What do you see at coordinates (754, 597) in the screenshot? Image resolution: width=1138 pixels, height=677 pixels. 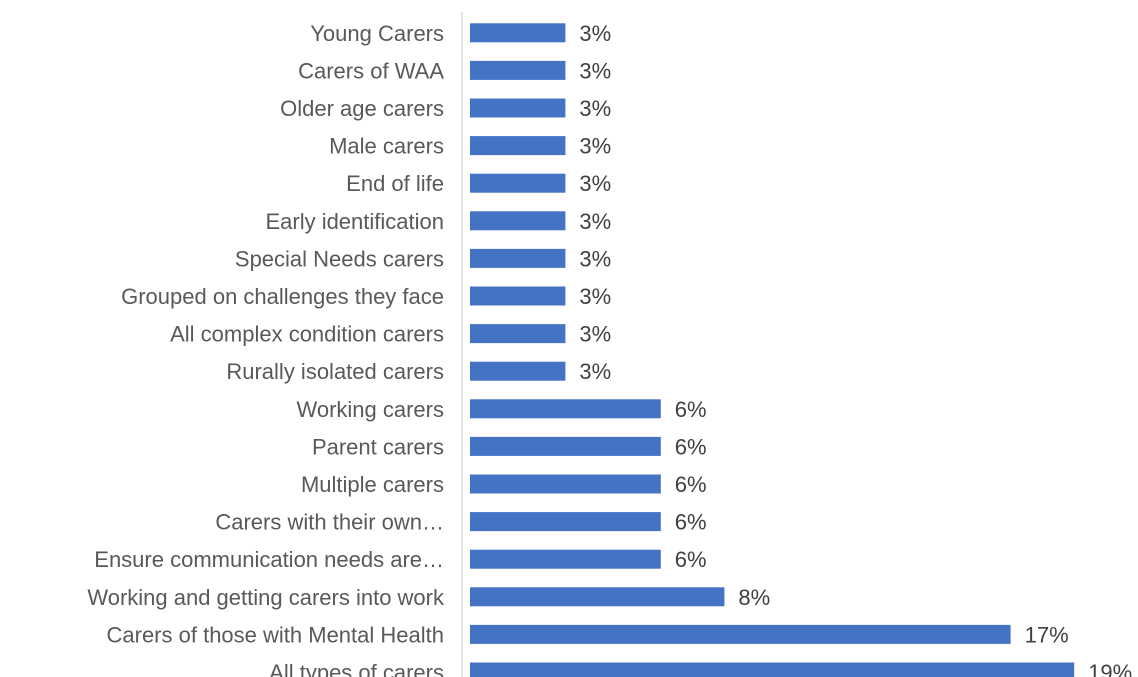 I see `value-label-15: 8%` at bounding box center [754, 597].